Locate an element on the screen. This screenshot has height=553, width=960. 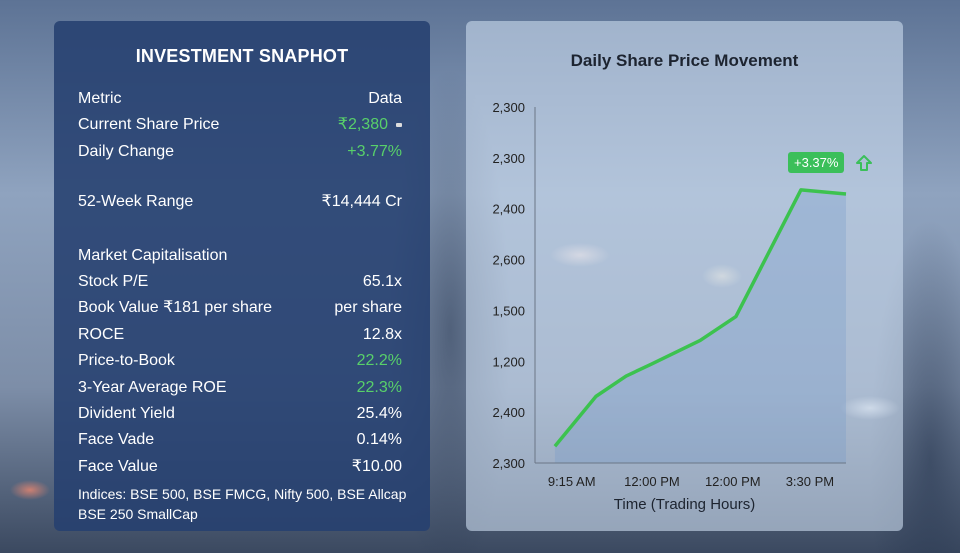
row-label: 3-Year Average ROE is located at coordinates (152, 387).